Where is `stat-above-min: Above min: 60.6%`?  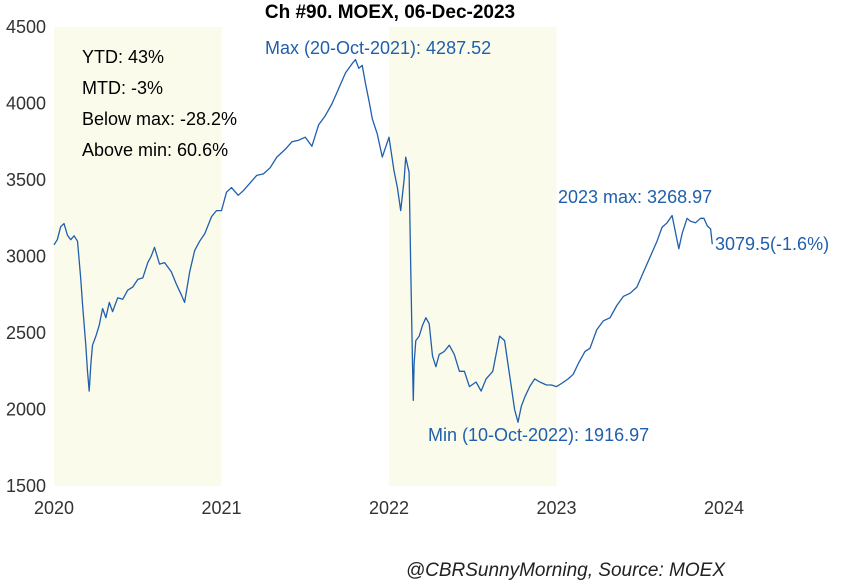 stat-above-min: Above min: 60.6% is located at coordinates (155, 150).